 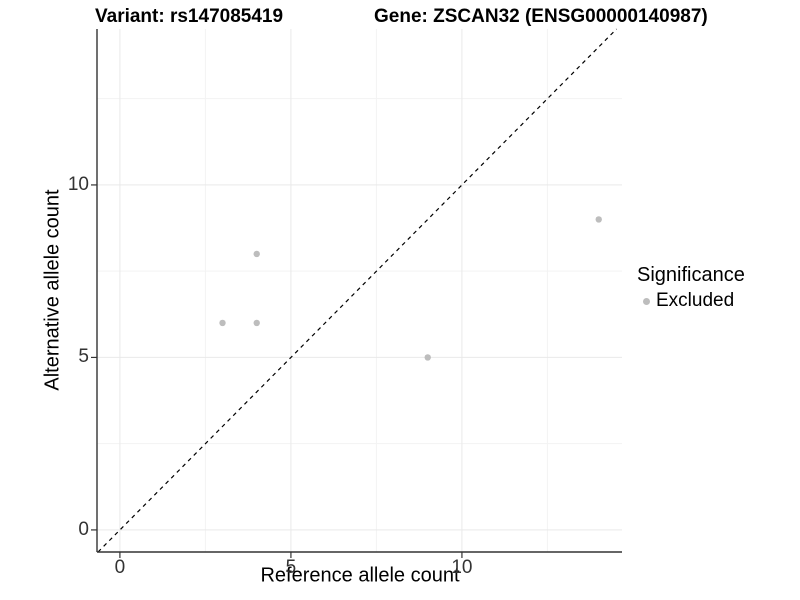 What do you see at coordinates (646, 301) in the screenshot?
I see `legend-key-dot-icon` at bounding box center [646, 301].